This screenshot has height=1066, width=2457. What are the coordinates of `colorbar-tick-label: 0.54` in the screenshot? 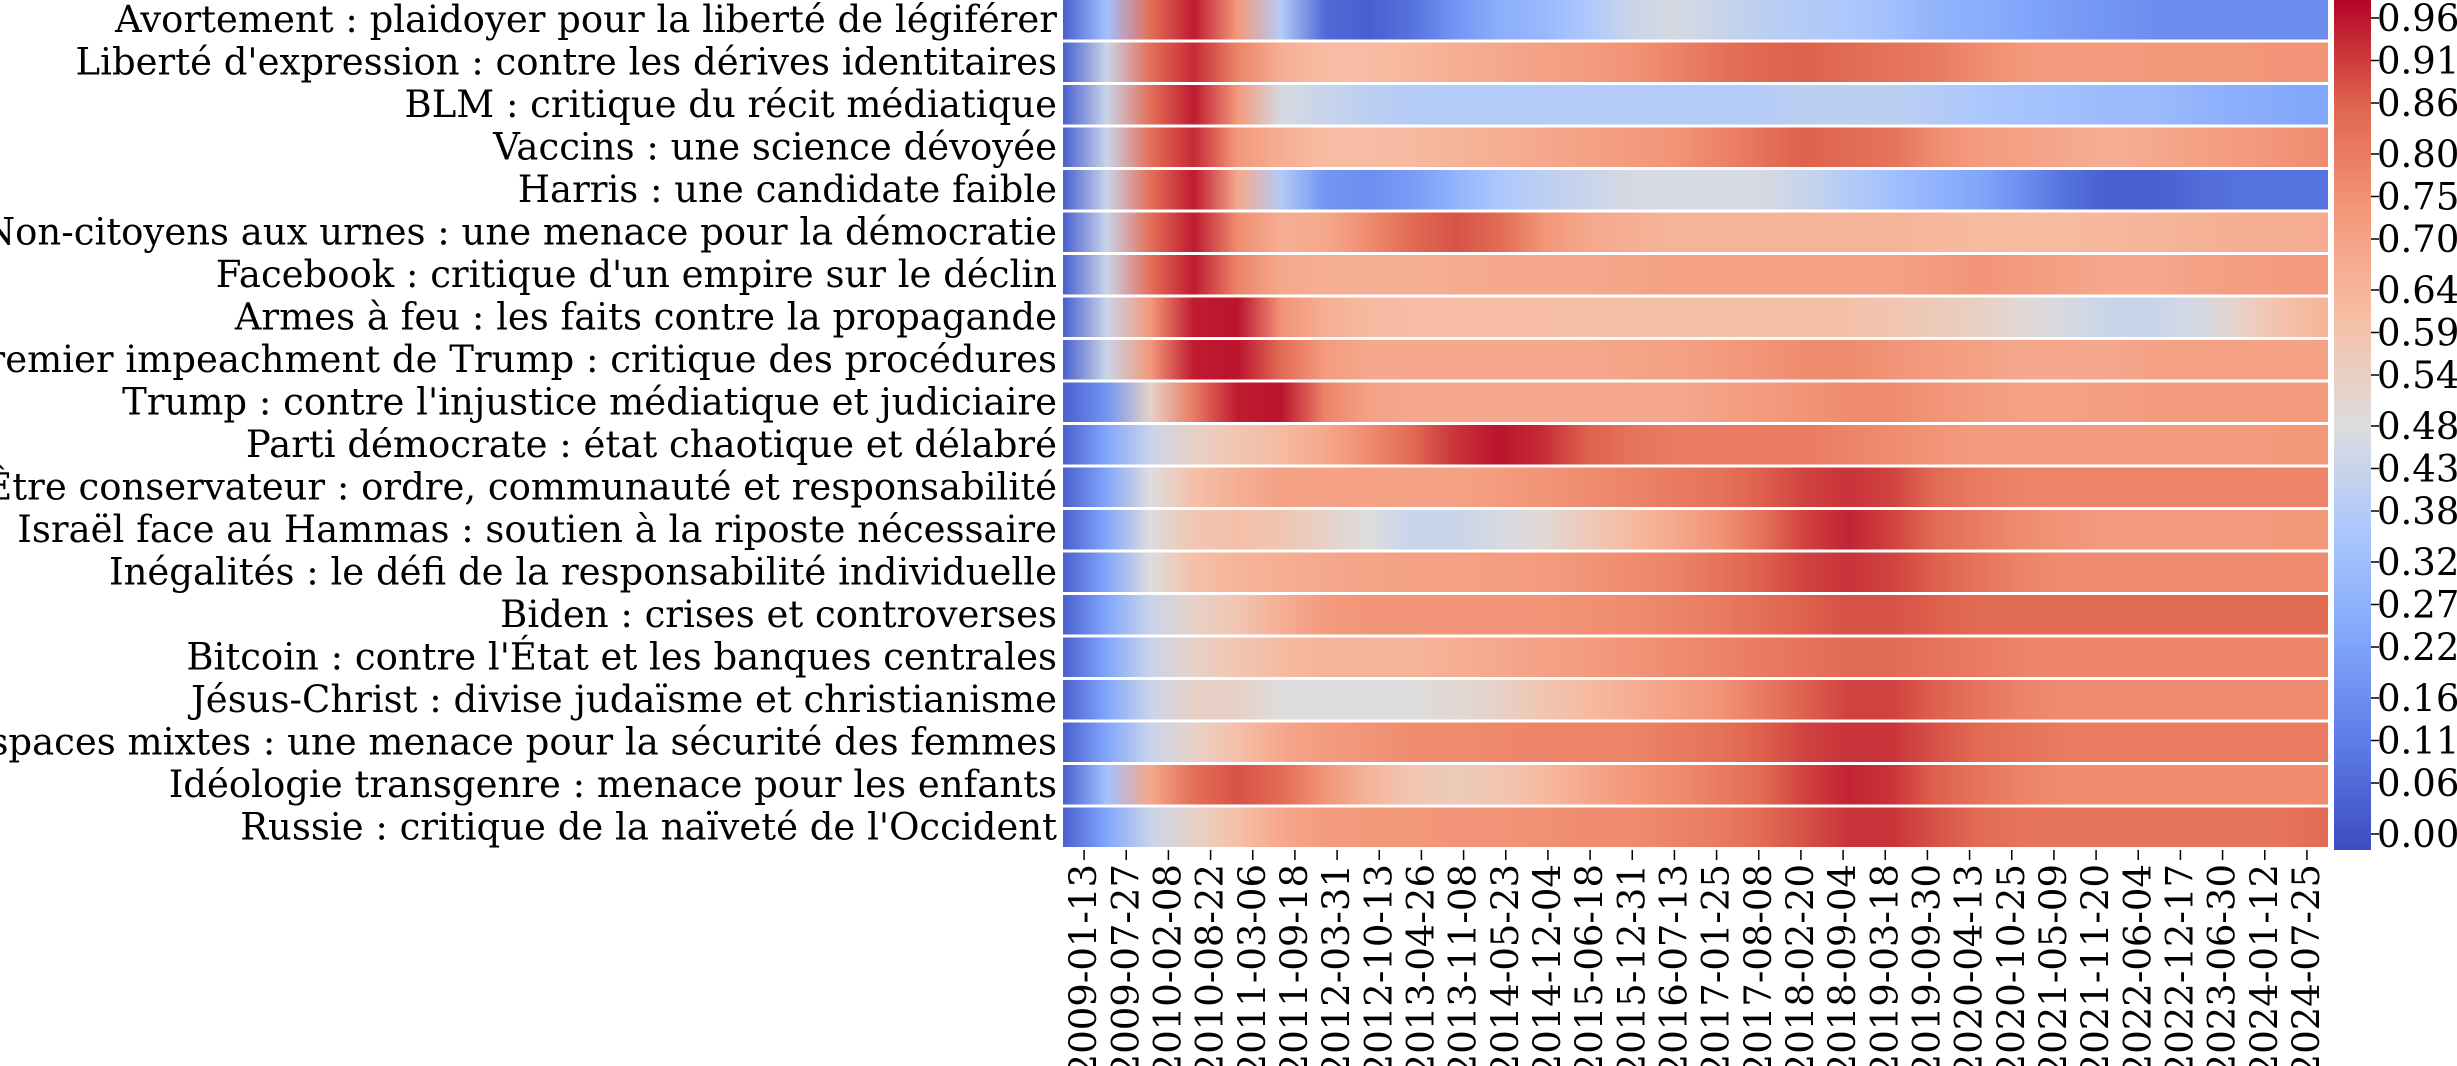 It's located at (2417, 375).